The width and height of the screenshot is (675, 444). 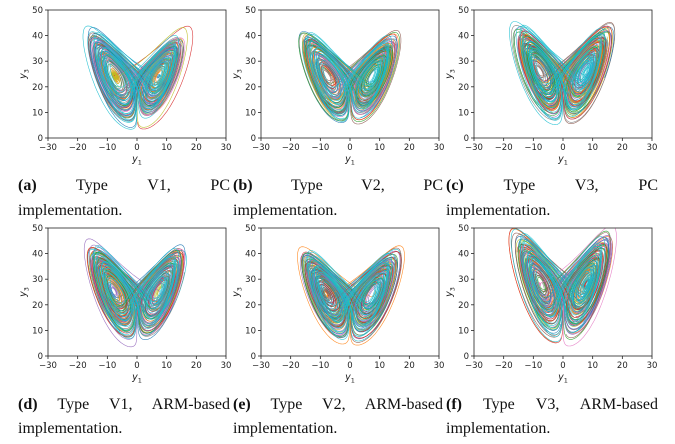 I want to click on caption-b-text2: implementation., so click(x=285, y=210).